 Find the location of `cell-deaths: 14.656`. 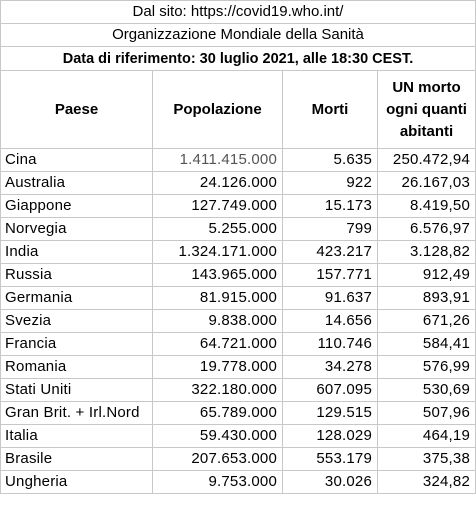

cell-deaths: 14.656 is located at coordinates (330, 321).